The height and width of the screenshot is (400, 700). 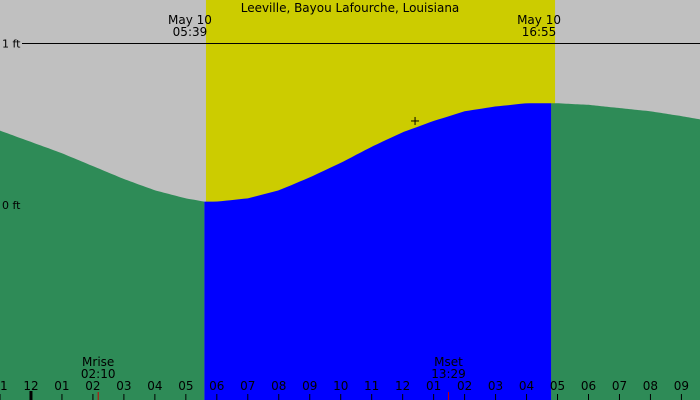 I want to click on sunset-date-label: May 10, so click(x=539, y=20).